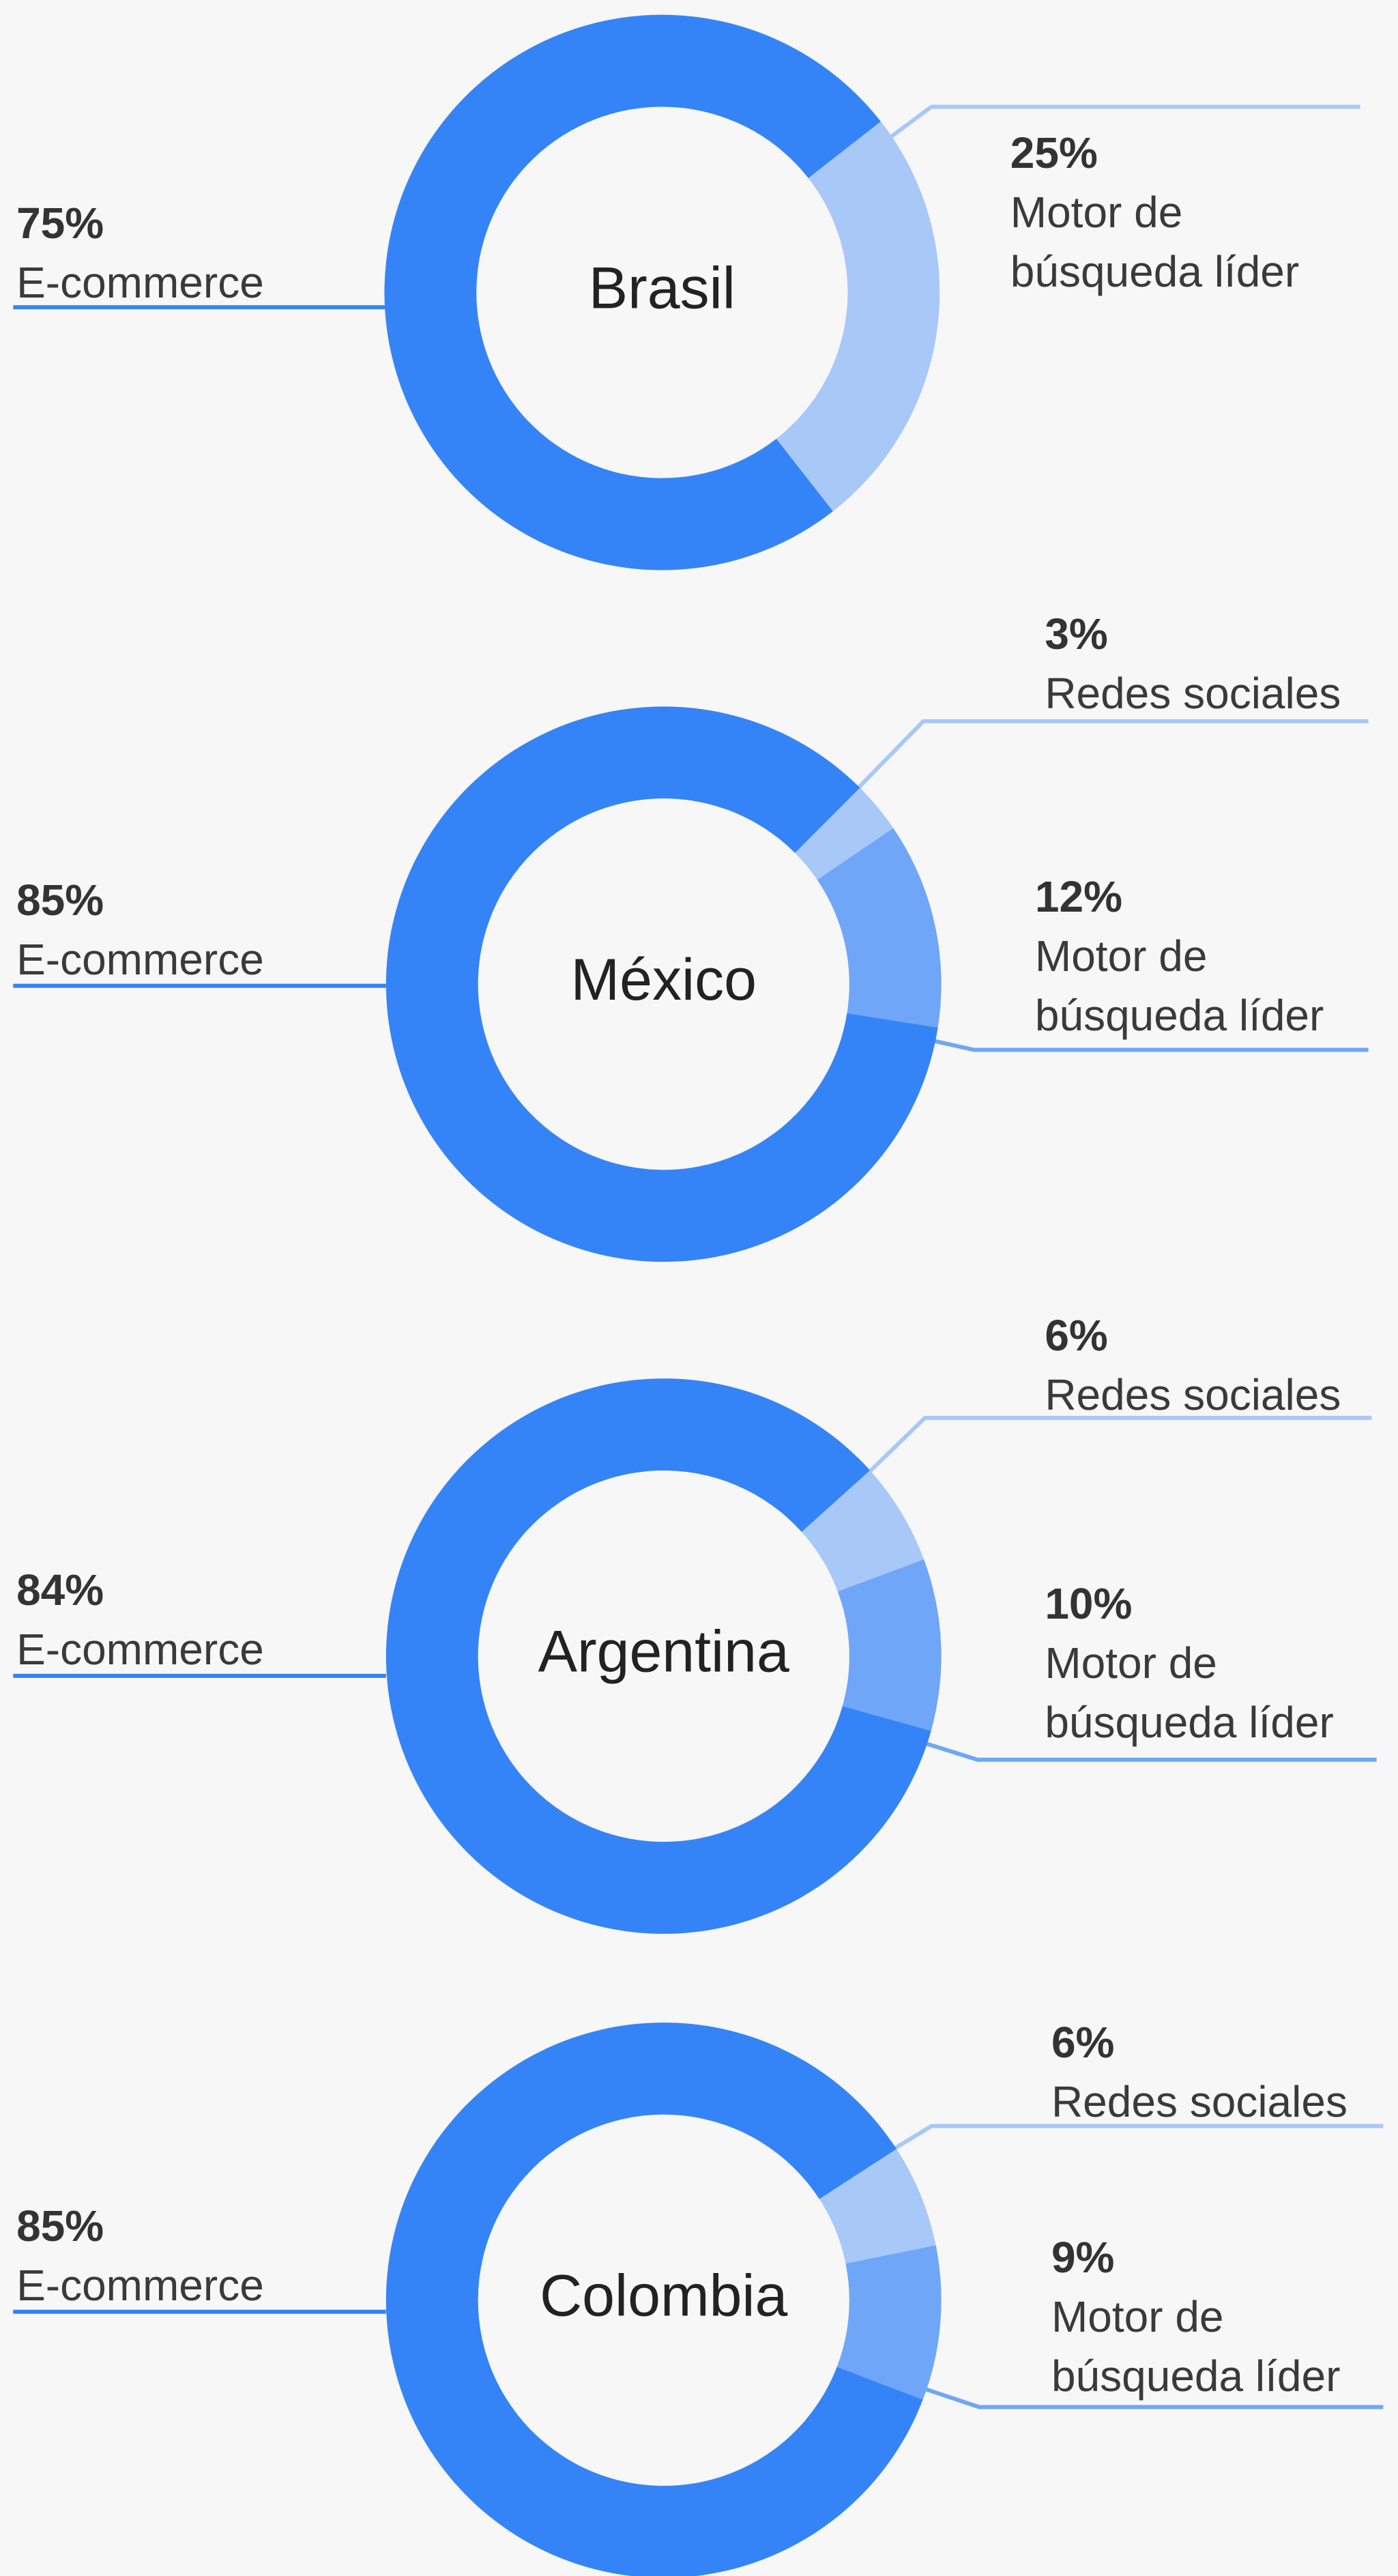  I want to click on value-label: 25%, so click(1054, 152).